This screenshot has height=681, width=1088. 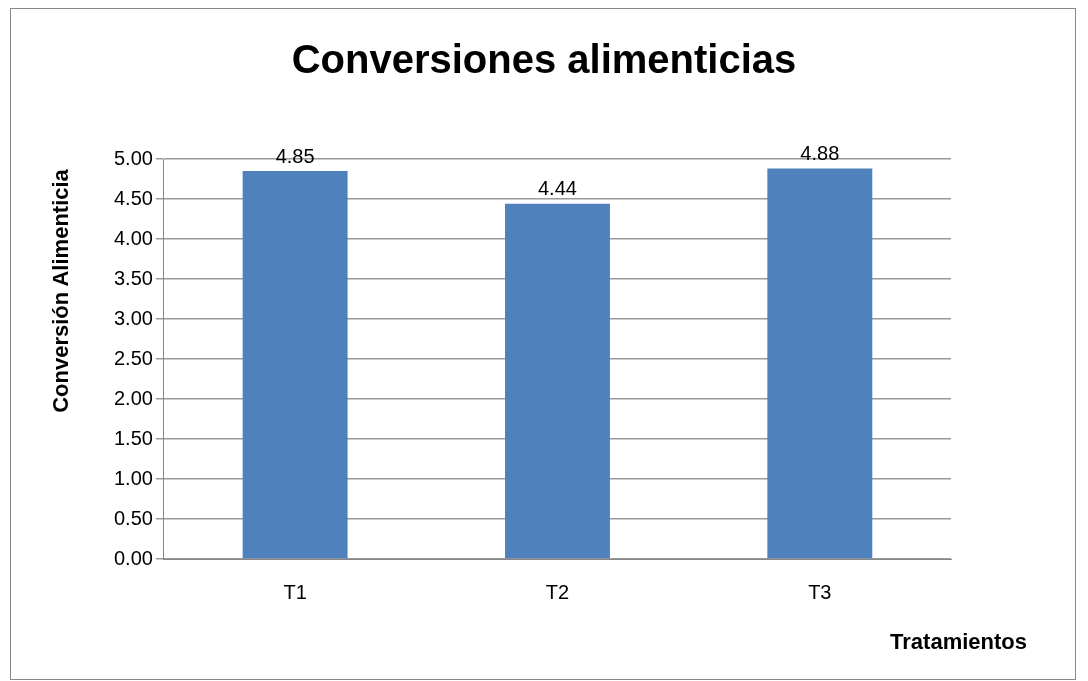 I want to click on y-tick-label: 1.50, so click(x=133, y=437).